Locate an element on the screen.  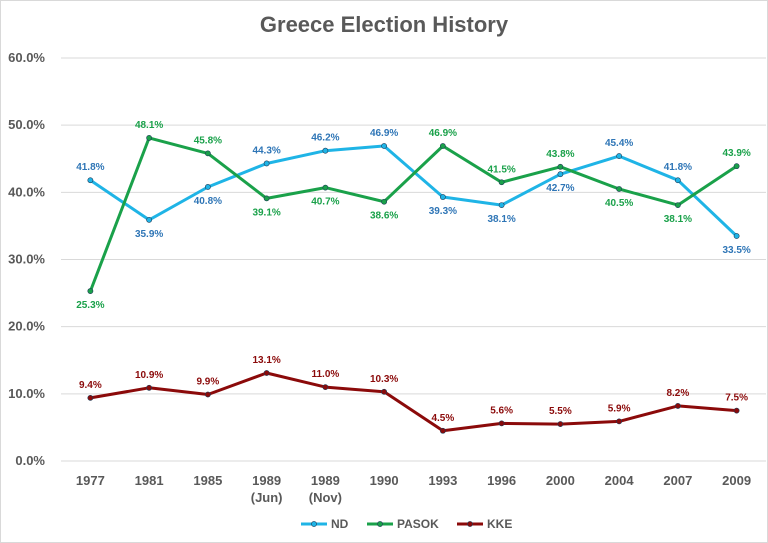
y-axis-ticks: 0.0% 10.0% 20.0% 30.0% 40.0% 50.0% 60.0% is located at coordinates (26, 259).